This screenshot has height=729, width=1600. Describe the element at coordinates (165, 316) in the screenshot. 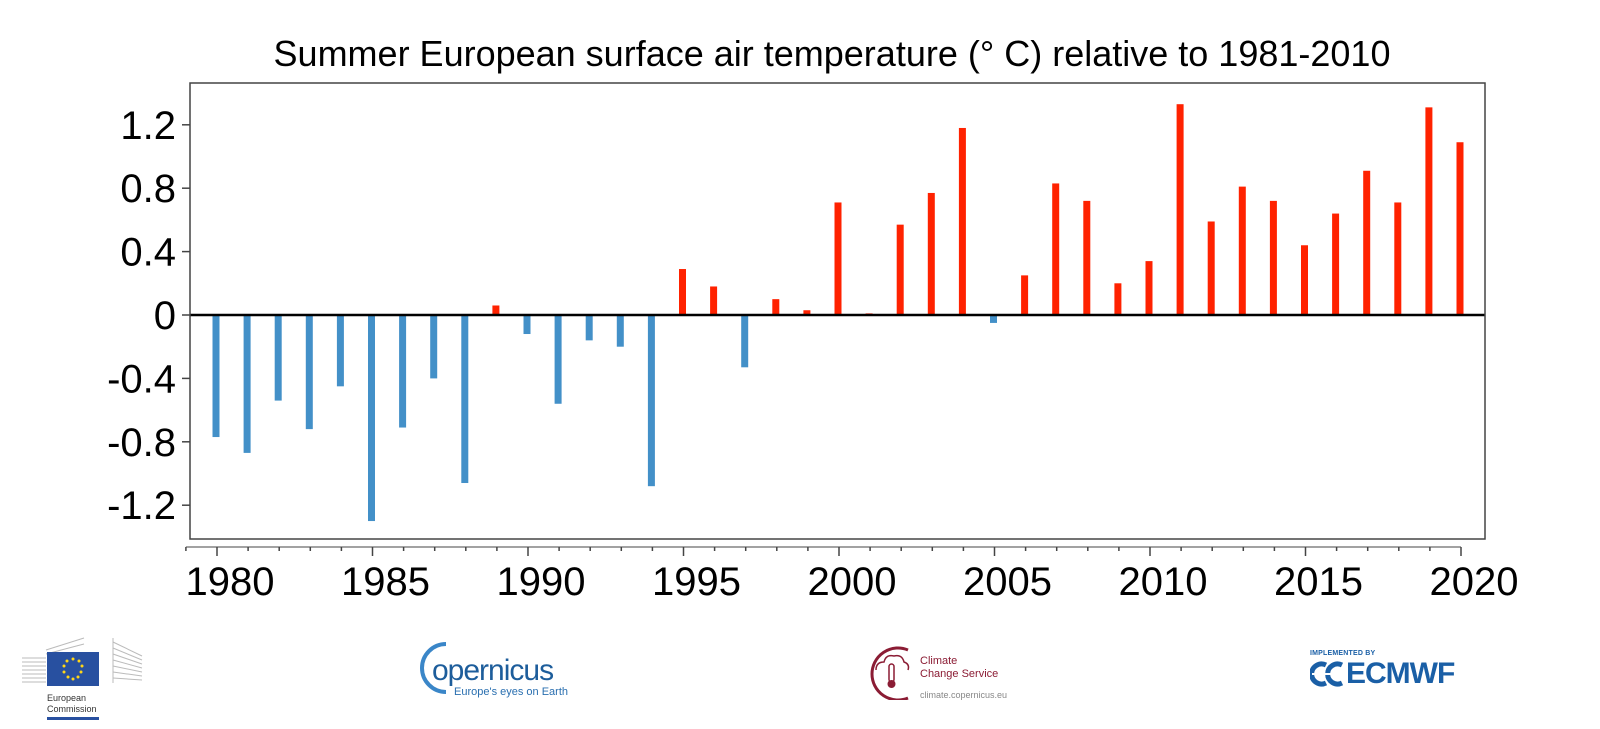

I see `y-tick-label: 0` at that location.